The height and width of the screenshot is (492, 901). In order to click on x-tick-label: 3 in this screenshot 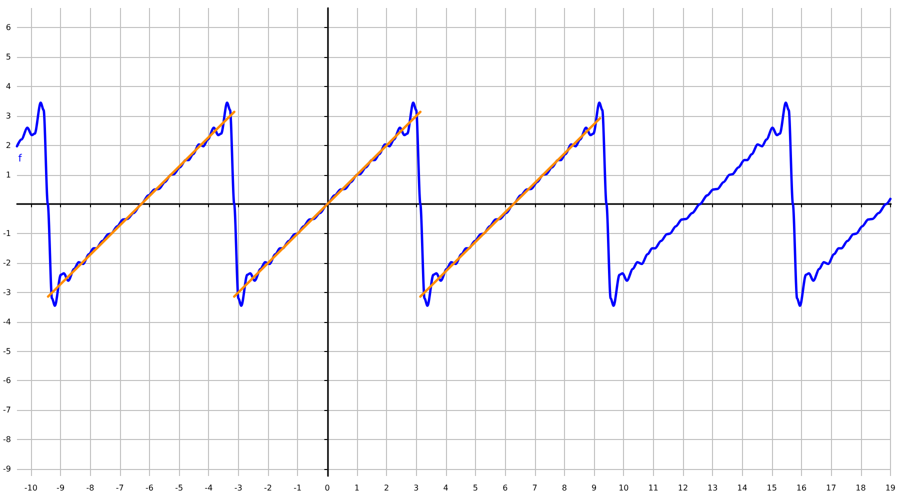, I will do `click(416, 488)`.